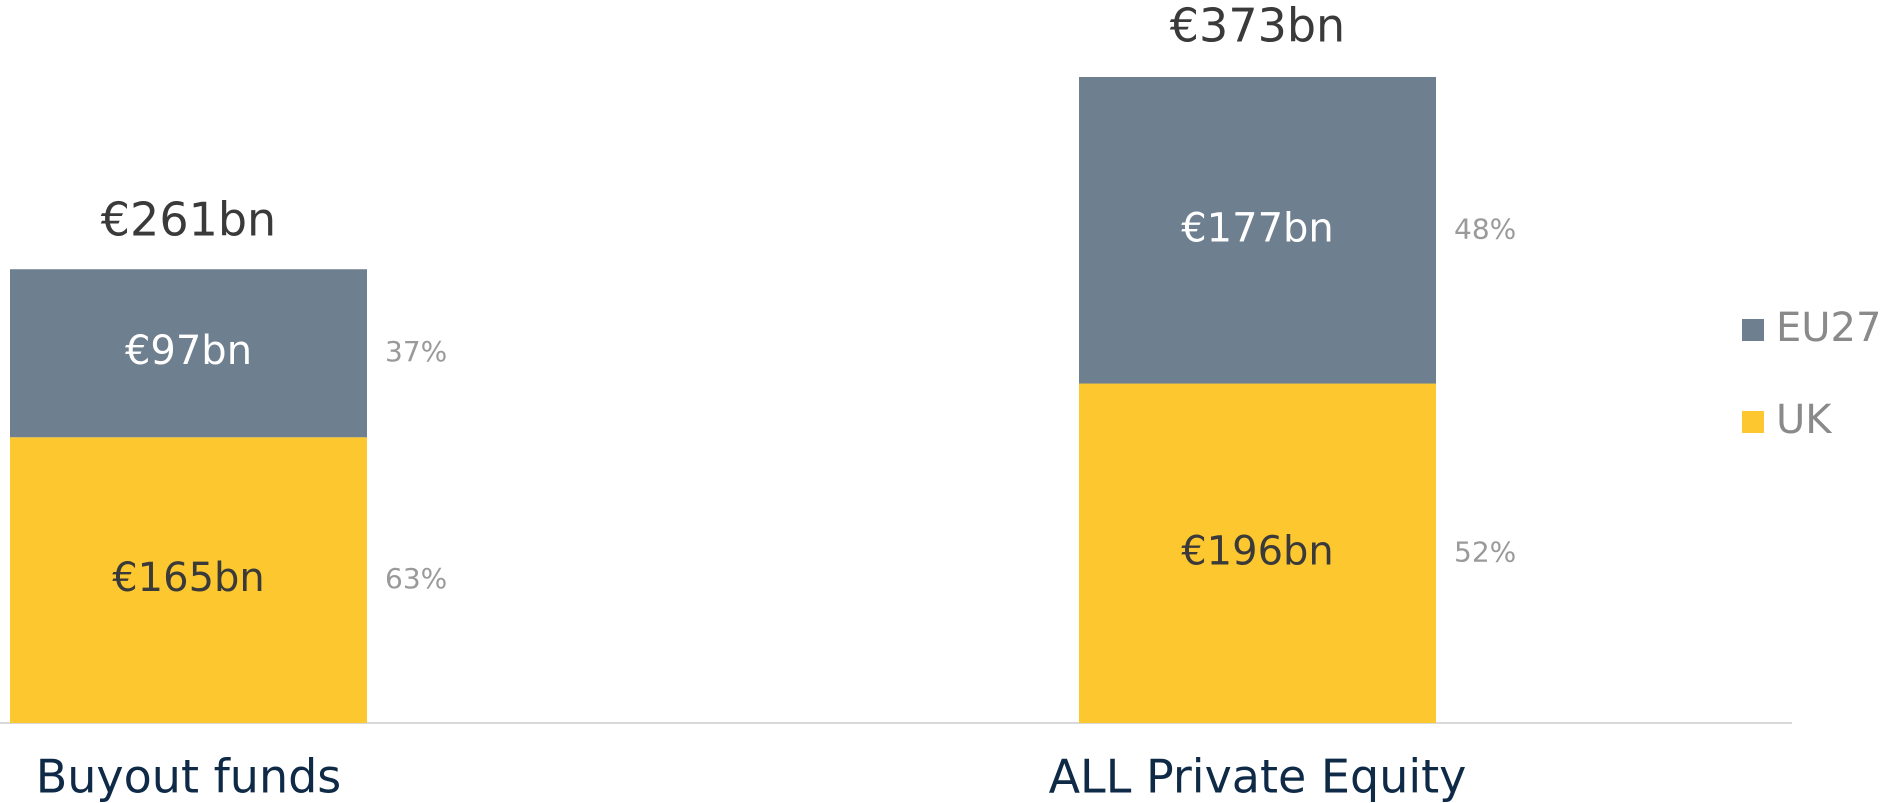  What do you see at coordinates (416, 351) in the screenshot?
I see `share-label: 37%` at bounding box center [416, 351].